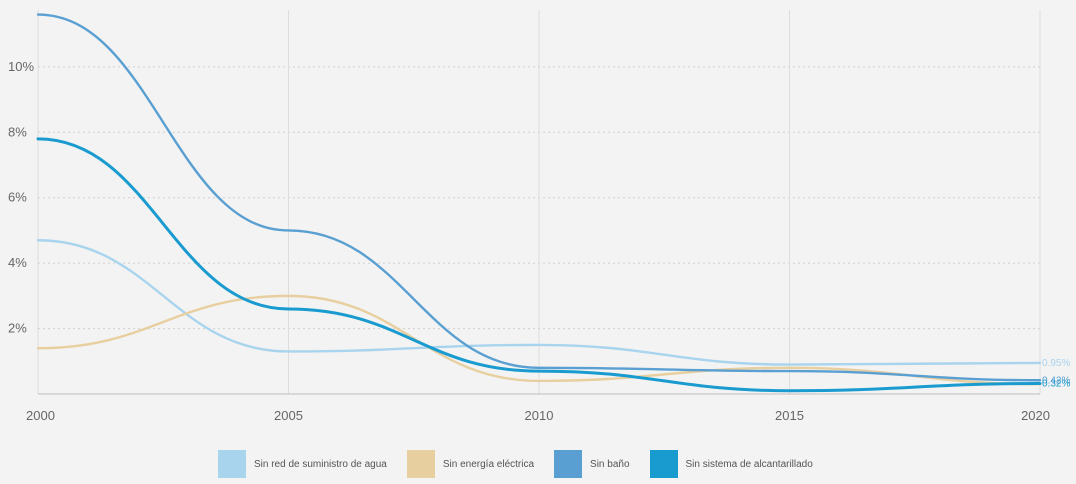  I want to click on x-tick-label: 2005, so click(288, 415).